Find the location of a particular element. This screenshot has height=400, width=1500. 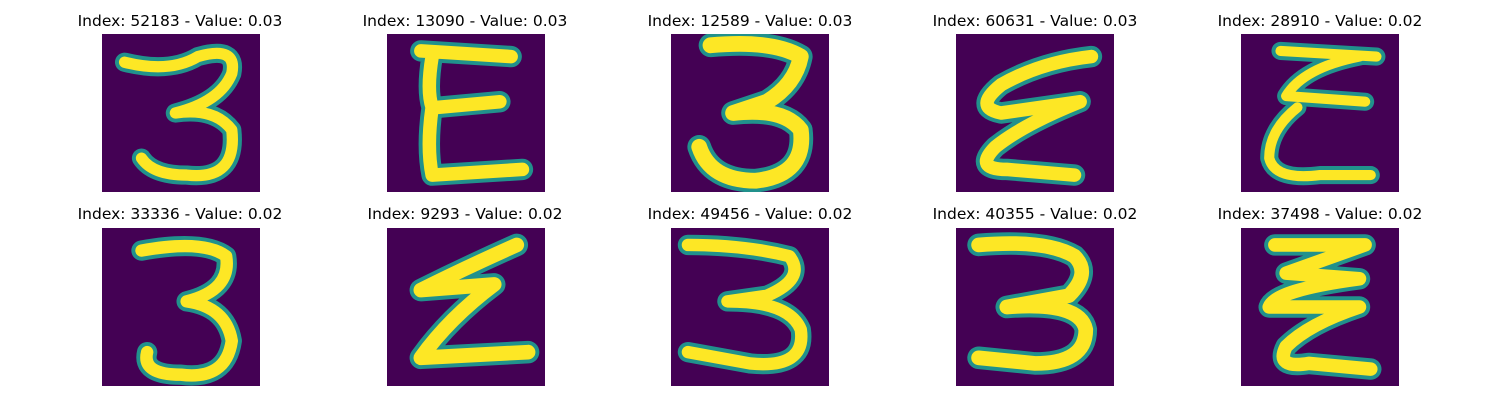

panel-2: Index: 13090 - Value: 0.03 is located at coordinates (465, 21).